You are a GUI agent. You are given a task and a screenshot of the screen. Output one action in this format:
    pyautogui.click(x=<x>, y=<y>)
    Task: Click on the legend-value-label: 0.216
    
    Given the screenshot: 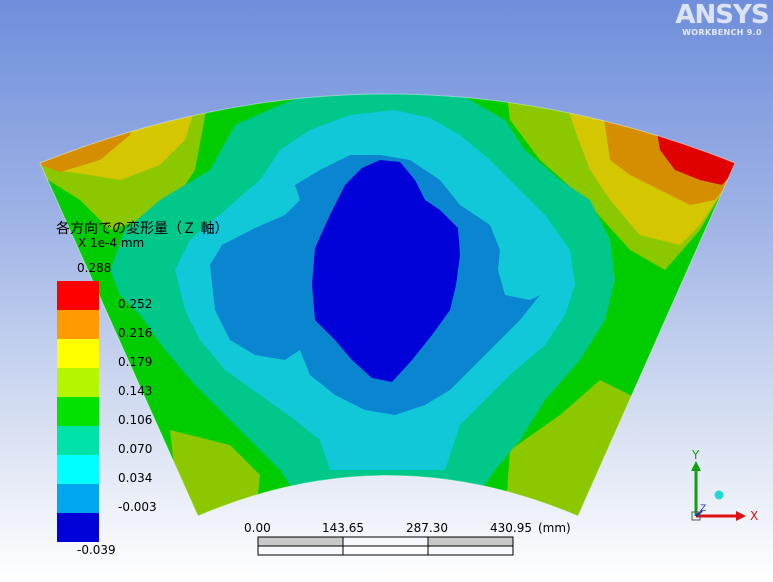 What is the action you would take?
    pyautogui.click(x=135, y=333)
    